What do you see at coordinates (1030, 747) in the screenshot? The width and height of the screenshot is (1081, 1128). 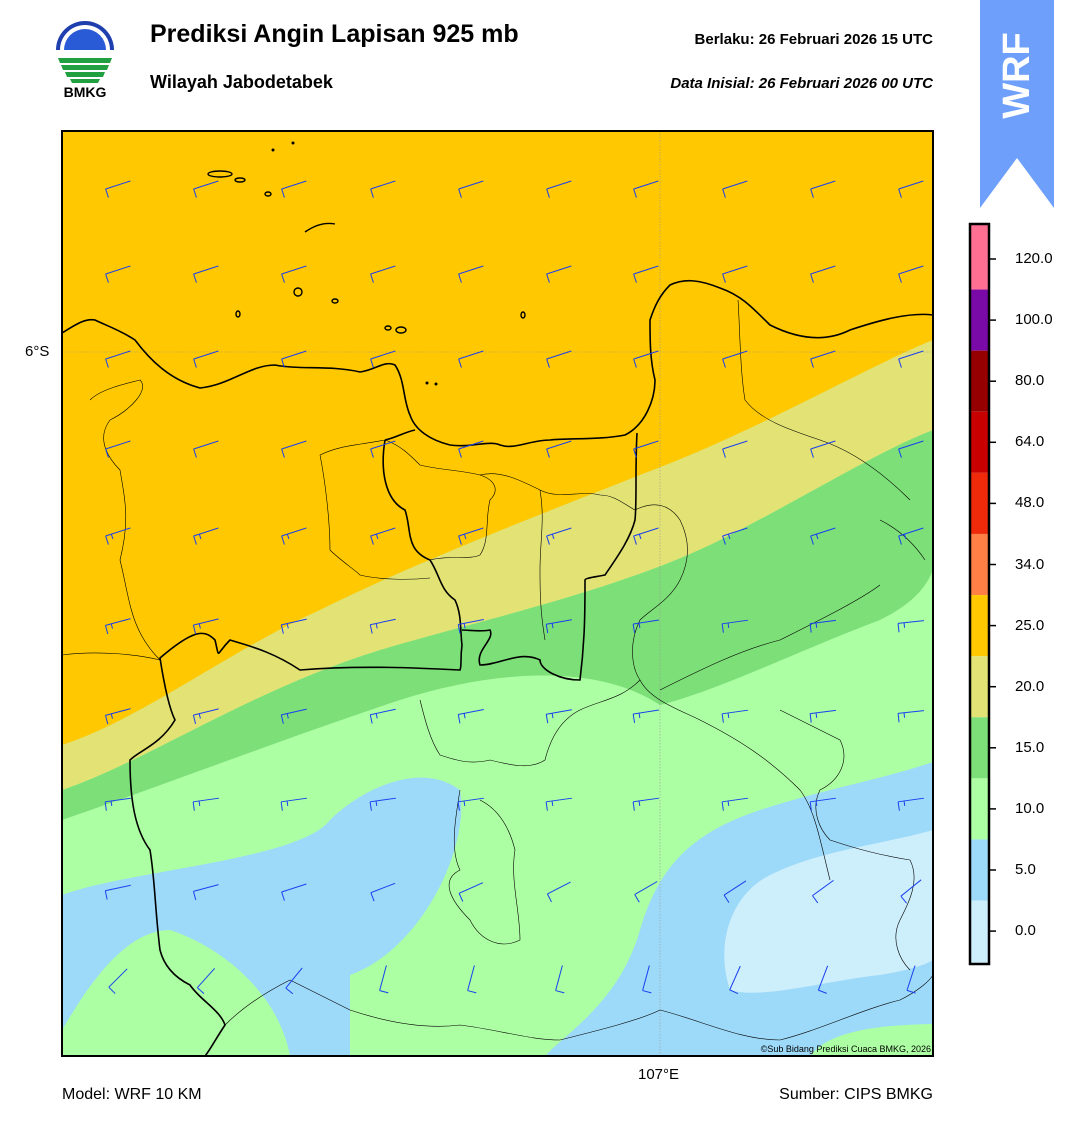 I see `colorbar-tick-label: 15.0` at bounding box center [1030, 747].